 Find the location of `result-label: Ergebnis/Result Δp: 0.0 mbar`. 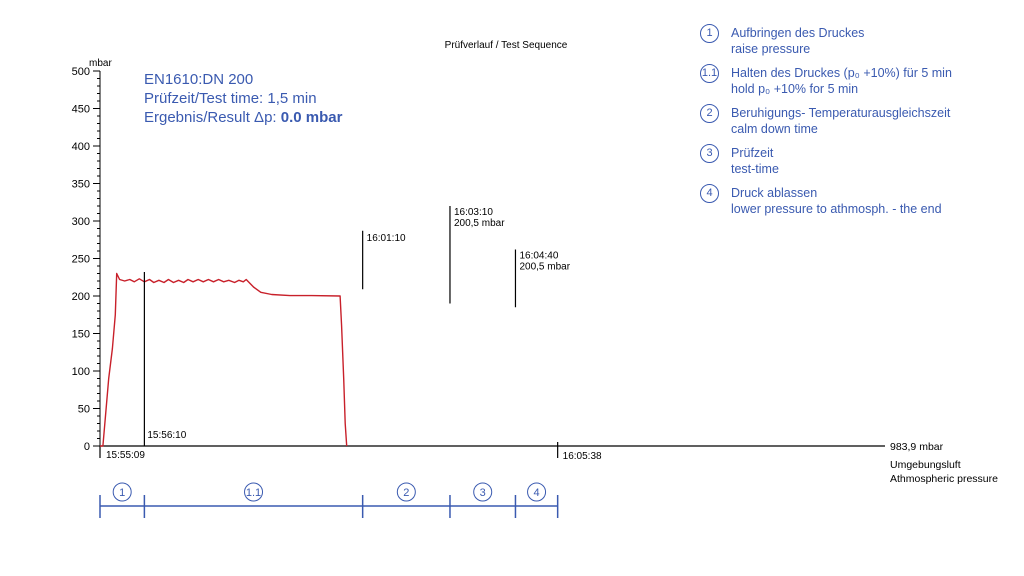

result-label: Ergebnis/Result Δp: 0.0 mbar is located at coordinates (243, 117).